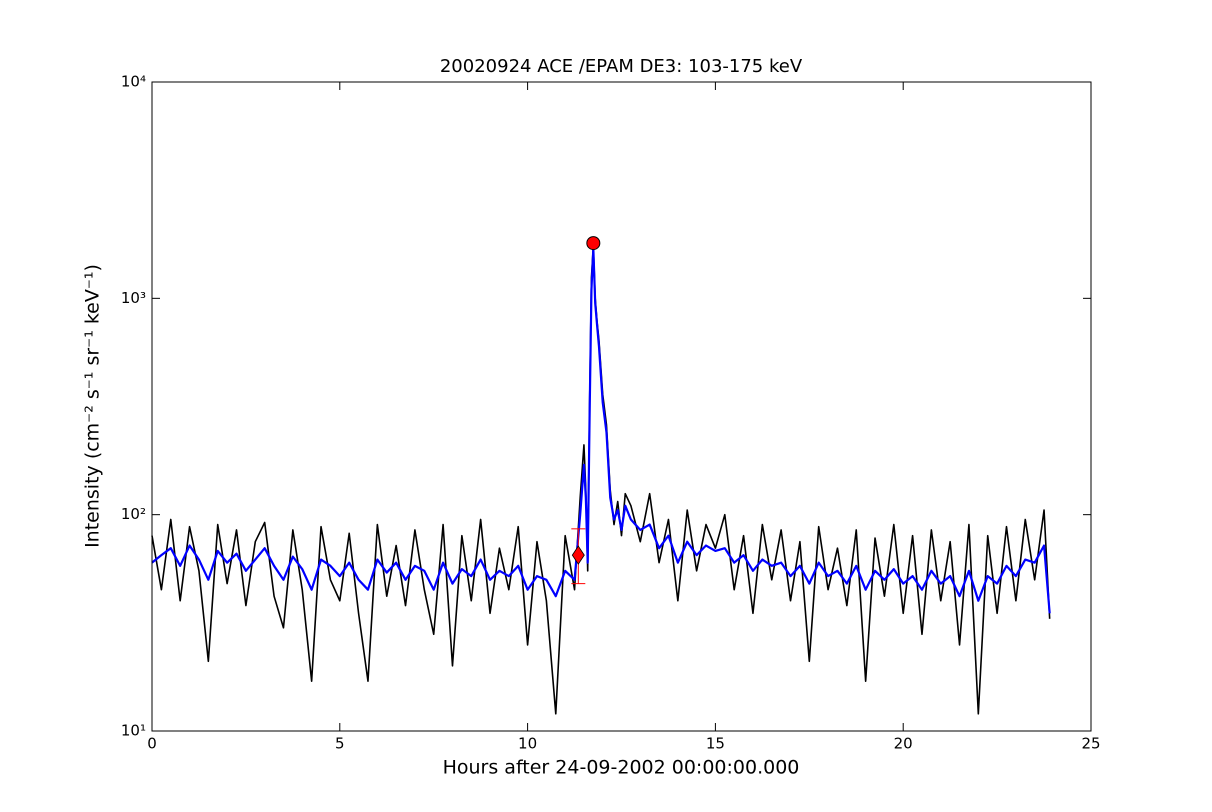 This screenshot has width=1212, height=812. I want to click on y-axis-label: Intensity (cm⁻² s⁻¹ sr⁻¹ keV⁻¹), so click(93, 406).